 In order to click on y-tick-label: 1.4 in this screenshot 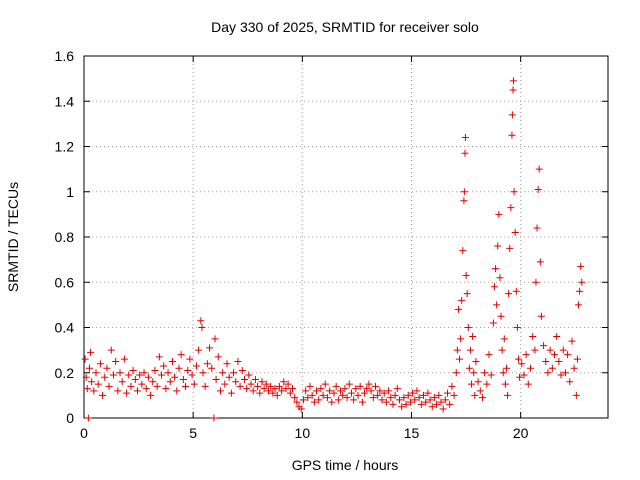, I will do `click(65, 101)`.